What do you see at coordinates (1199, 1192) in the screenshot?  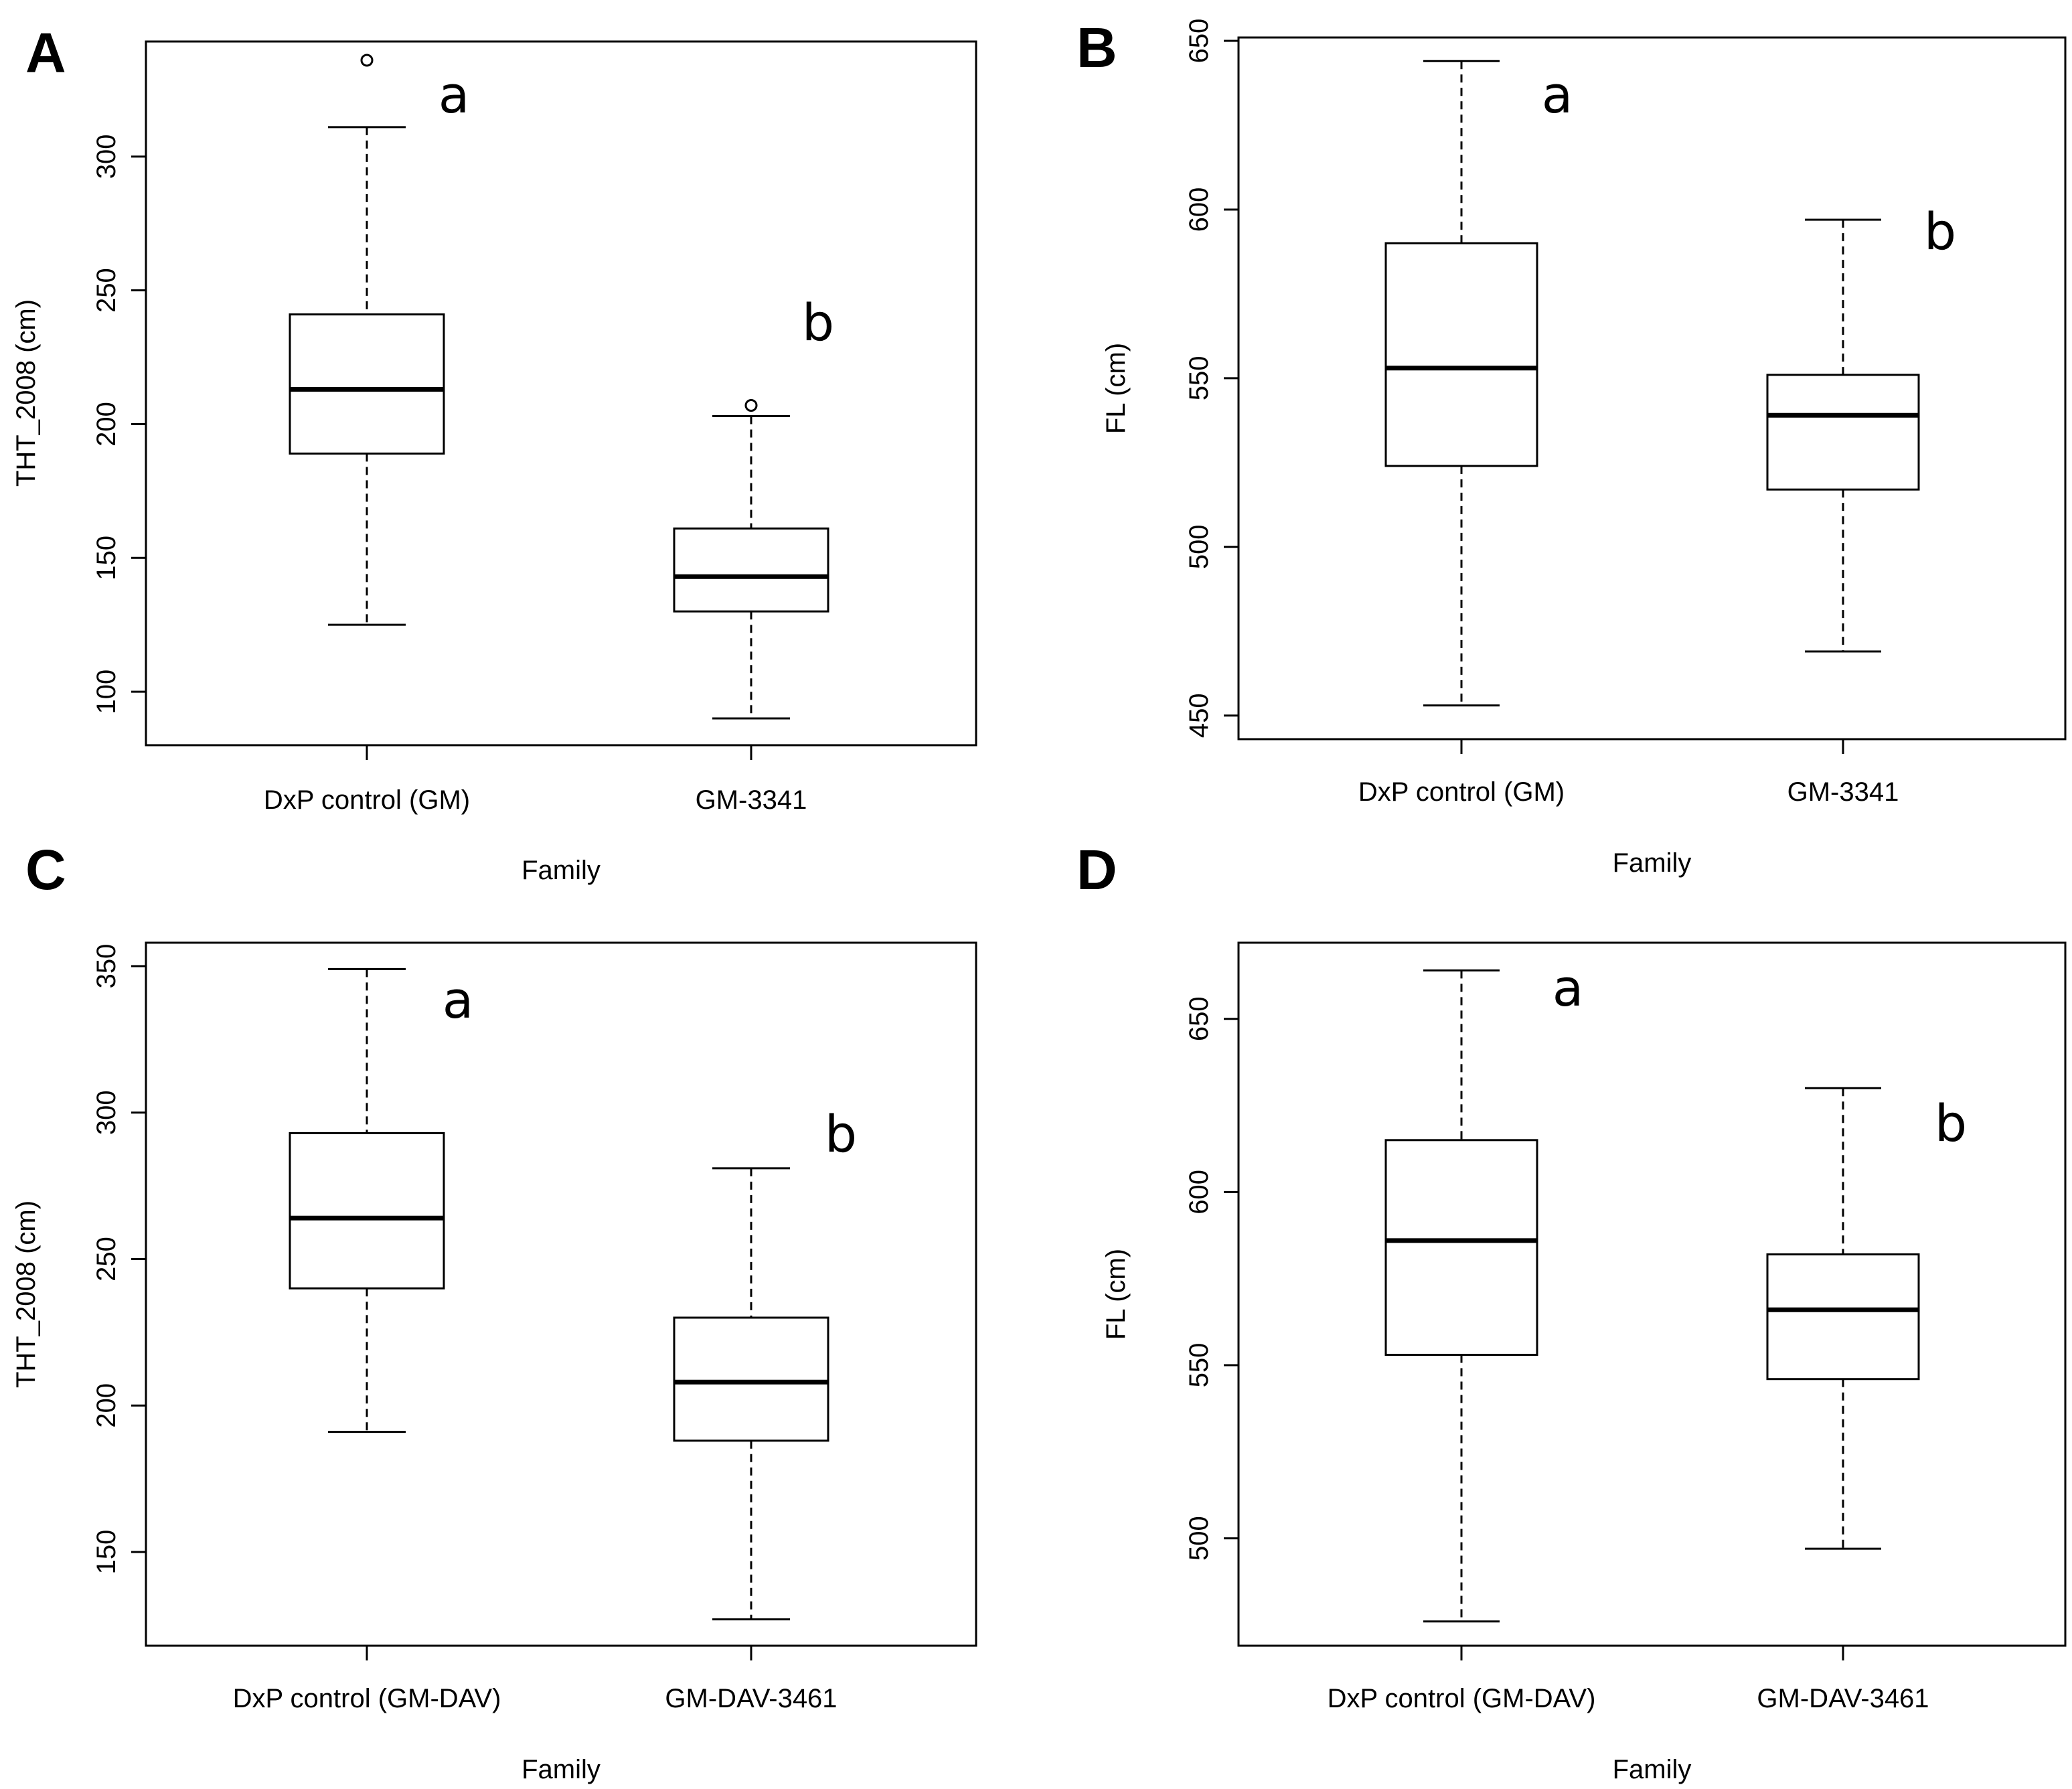 I see `y-tick-label-d-600: 600` at bounding box center [1199, 1192].